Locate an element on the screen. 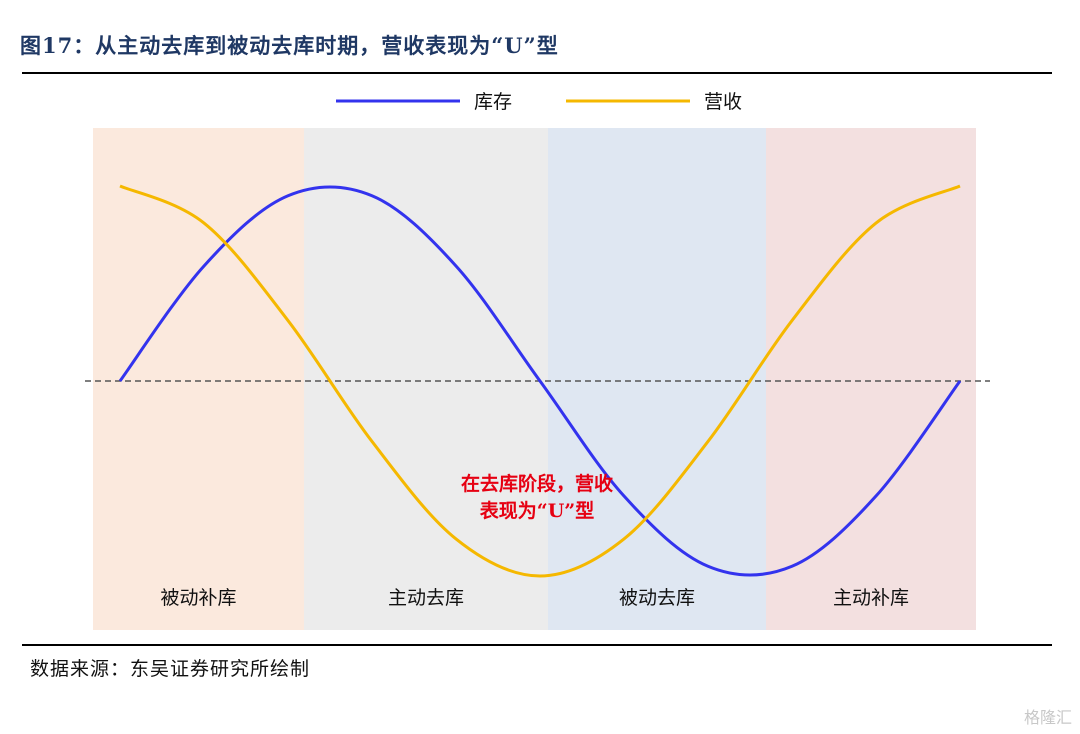 This screenshot has height=734, width=1080. title-rule is located at coordinates (537, 73).